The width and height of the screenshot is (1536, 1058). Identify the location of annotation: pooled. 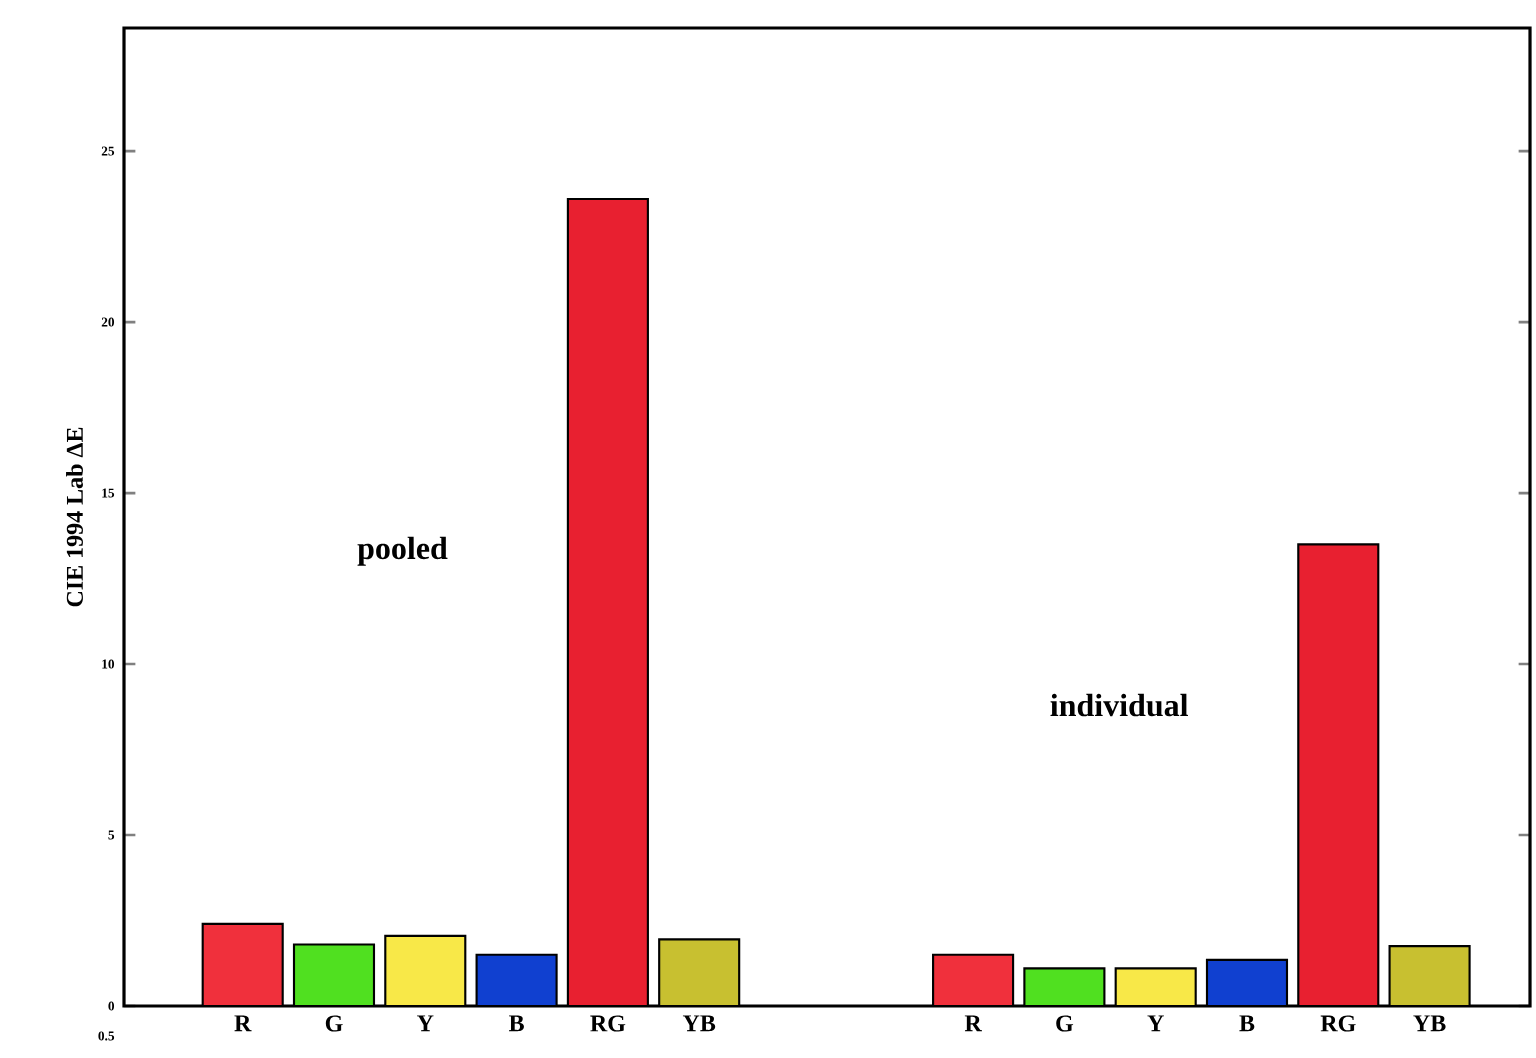
(402, 551).